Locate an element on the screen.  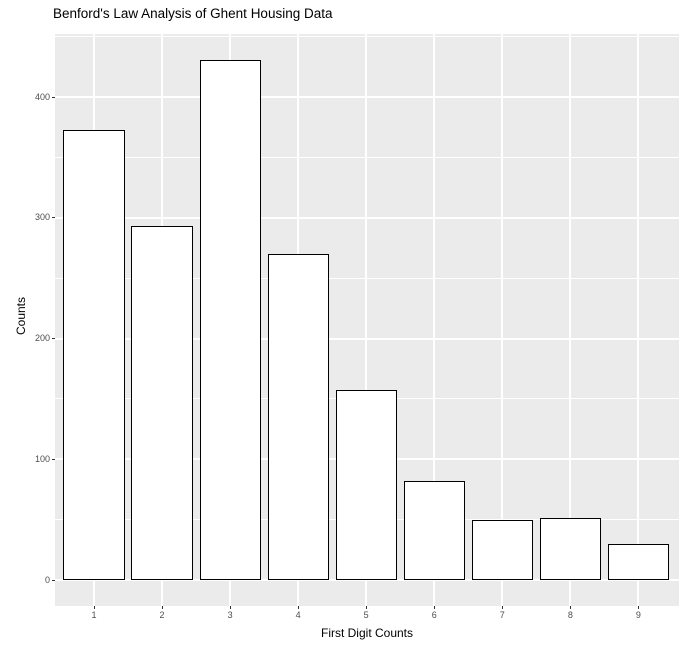
x-tick-label-9: 9 is located at coordinates (638, 615).